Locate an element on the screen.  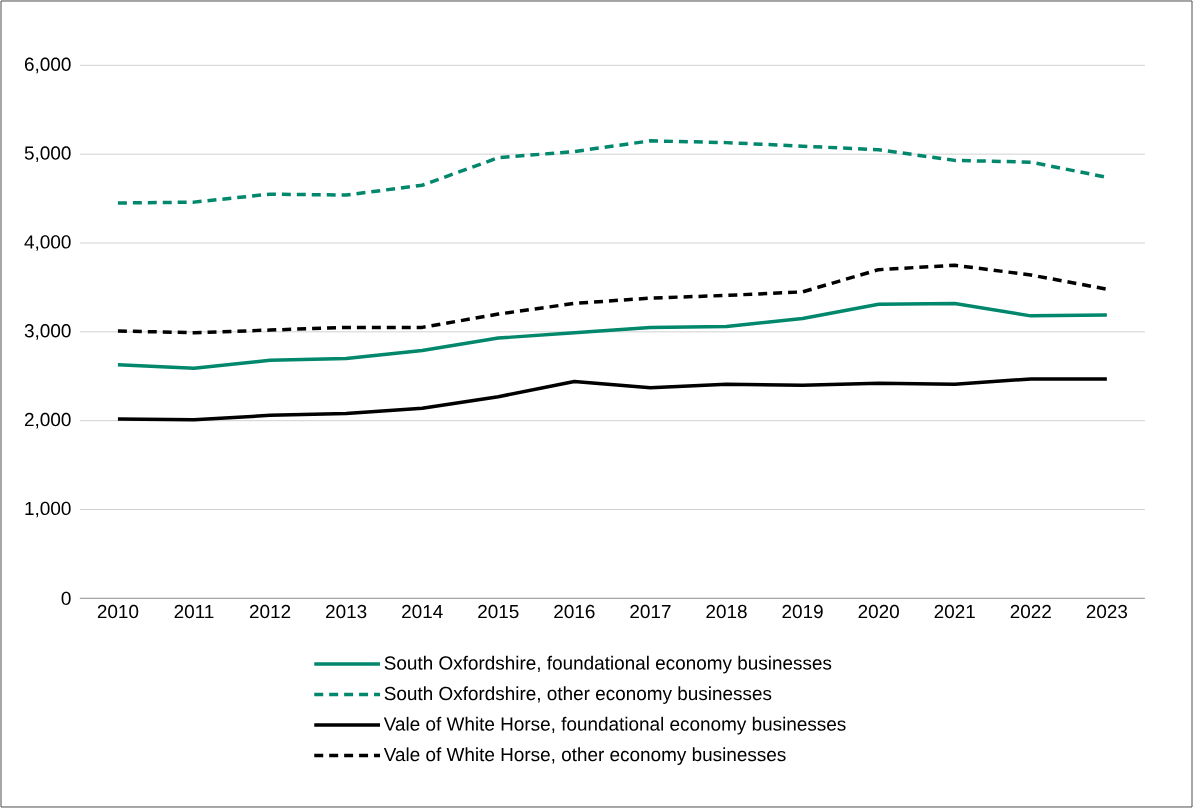
y-tick-label: 5,000 is located at coordinates (47, 154).